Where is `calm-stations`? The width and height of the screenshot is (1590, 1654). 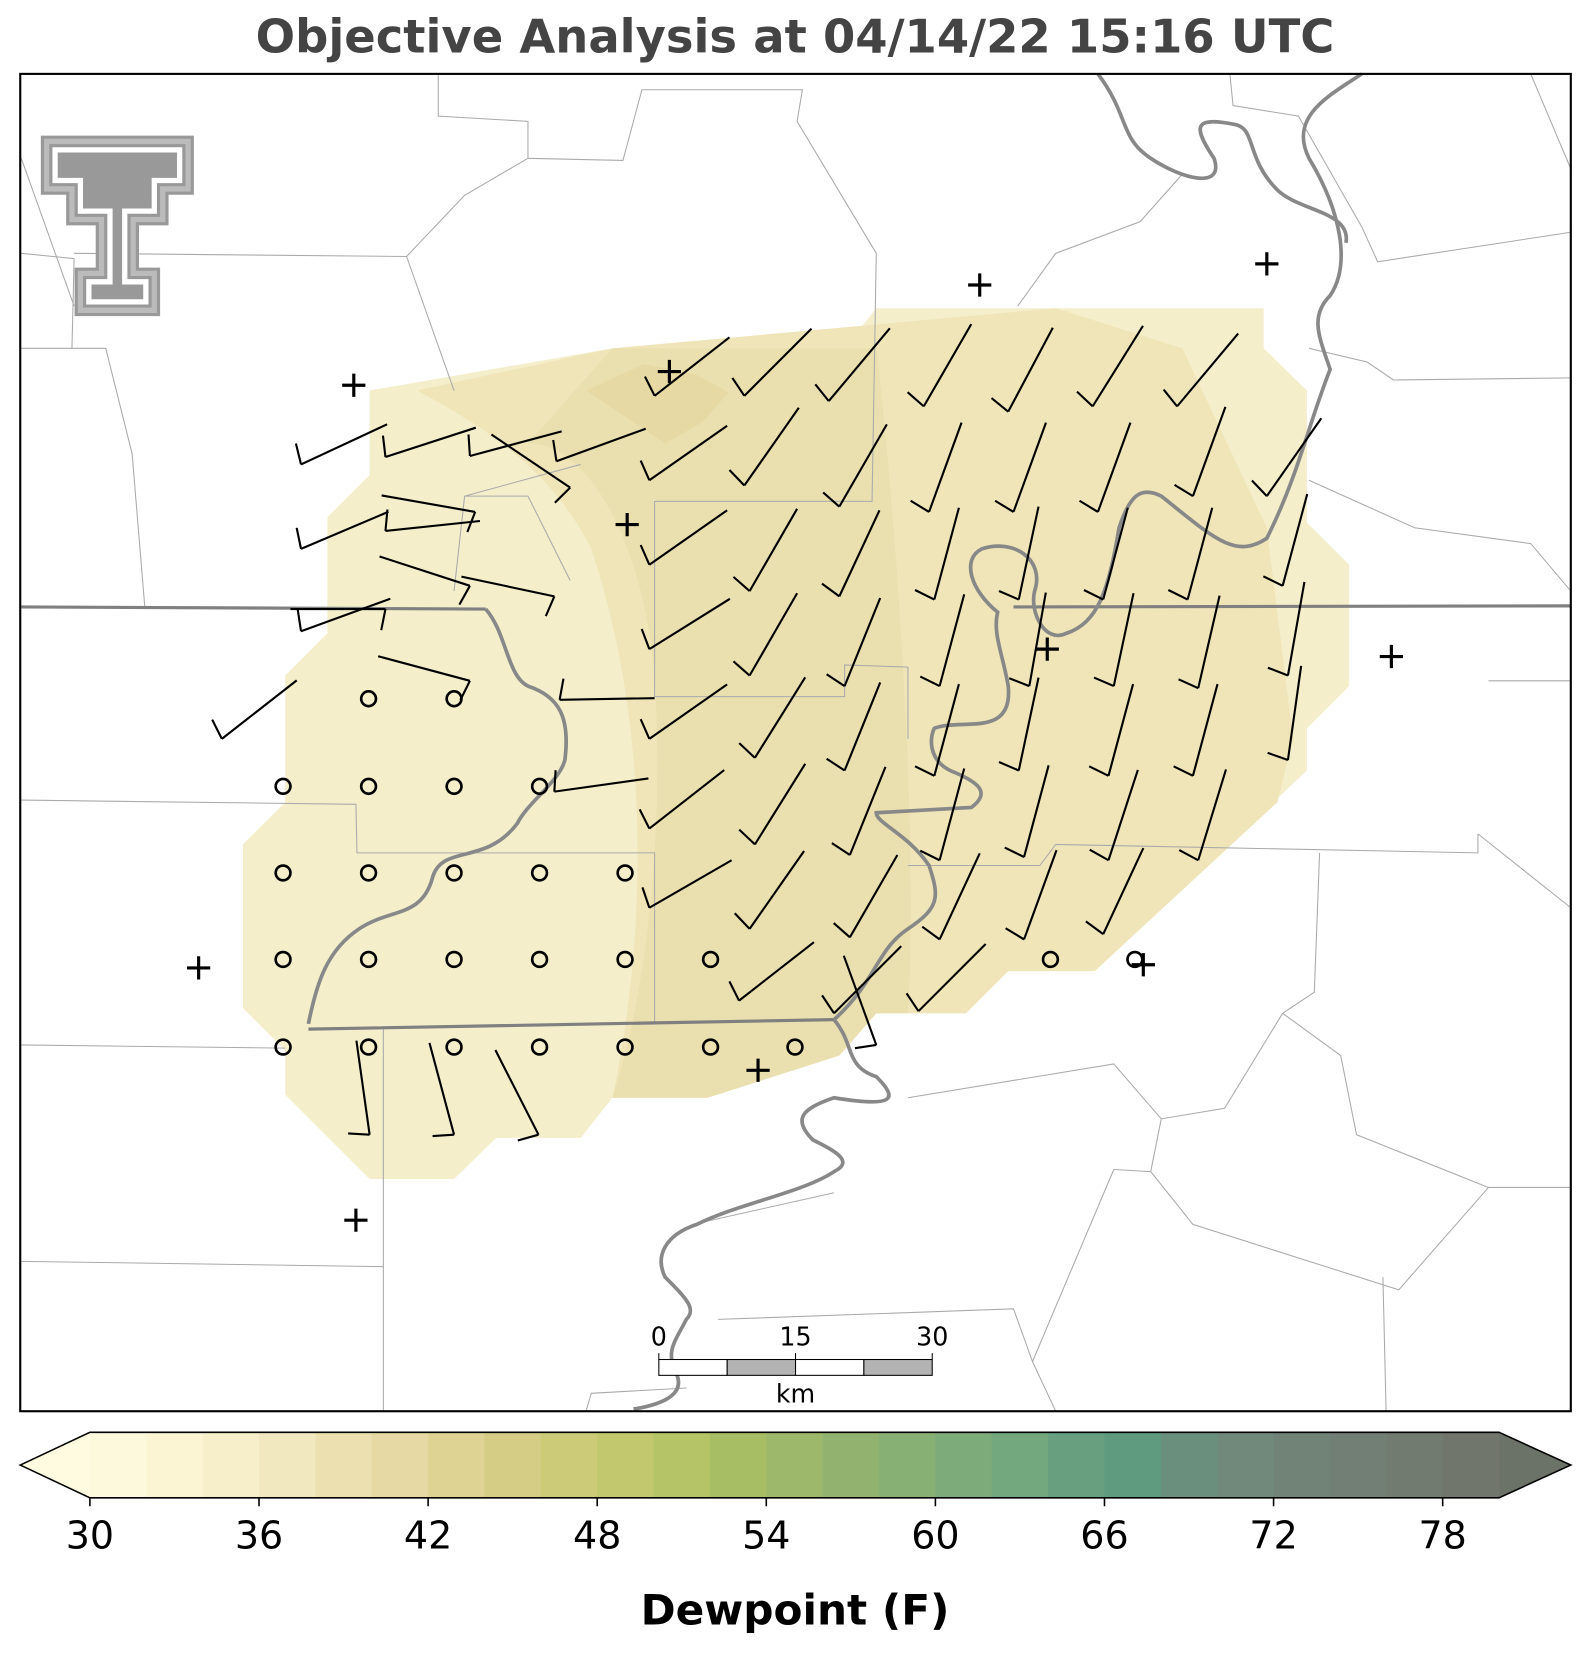
calm-stations is located at coordinates (709, 873).